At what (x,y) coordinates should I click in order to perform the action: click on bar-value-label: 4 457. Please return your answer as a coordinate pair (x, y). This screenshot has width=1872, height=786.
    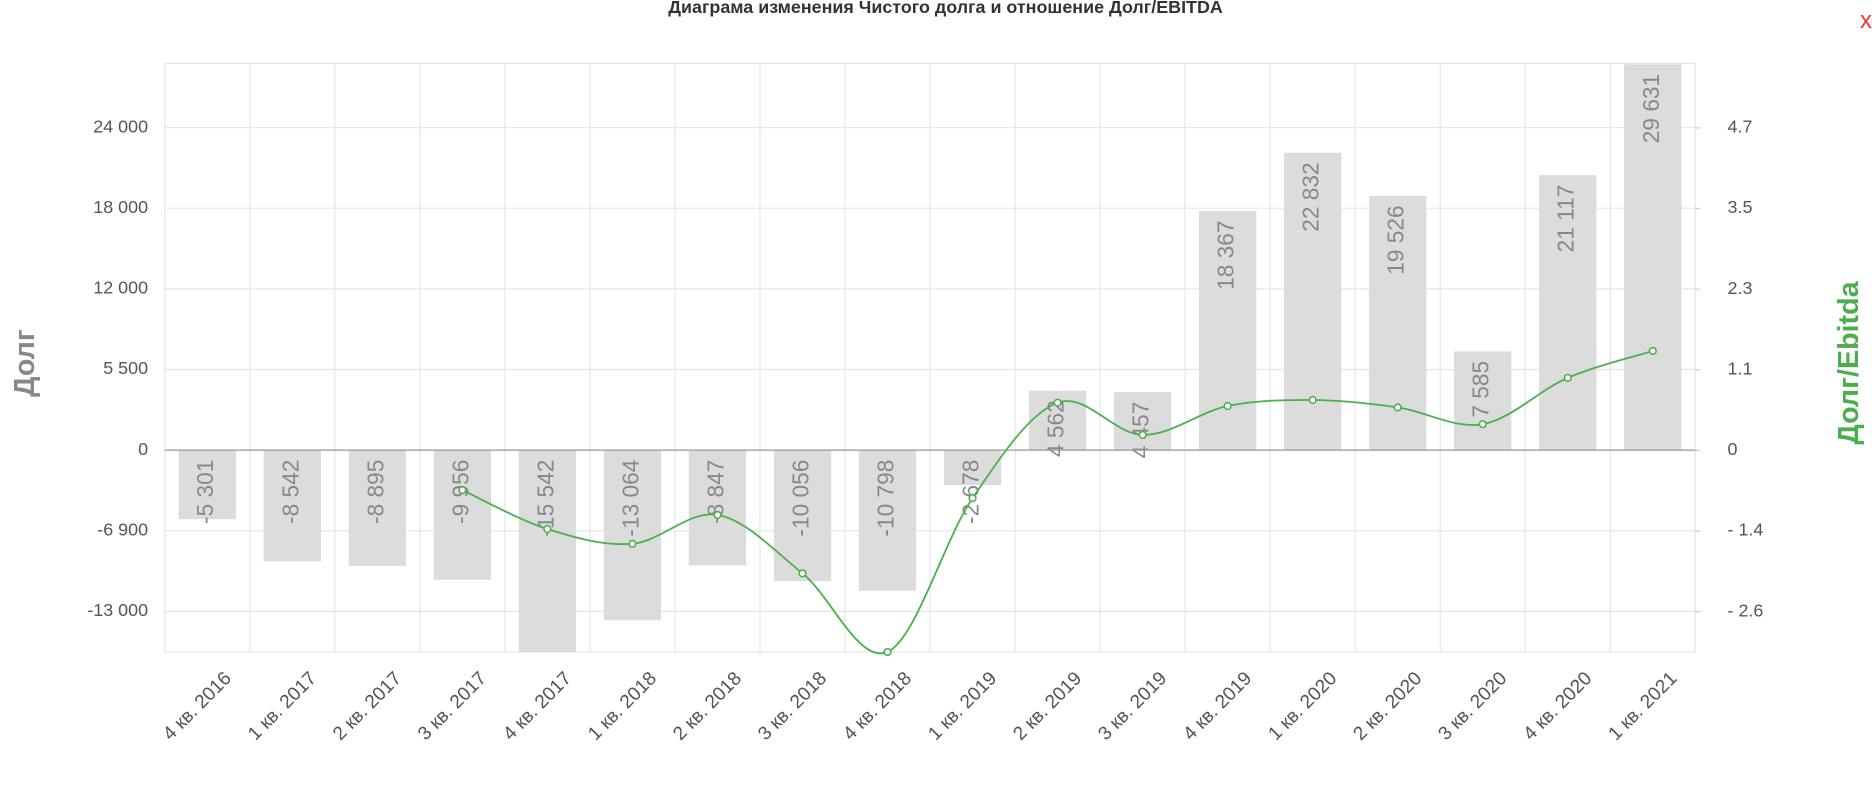
    Looking at the image, I should click on (1141, 430).